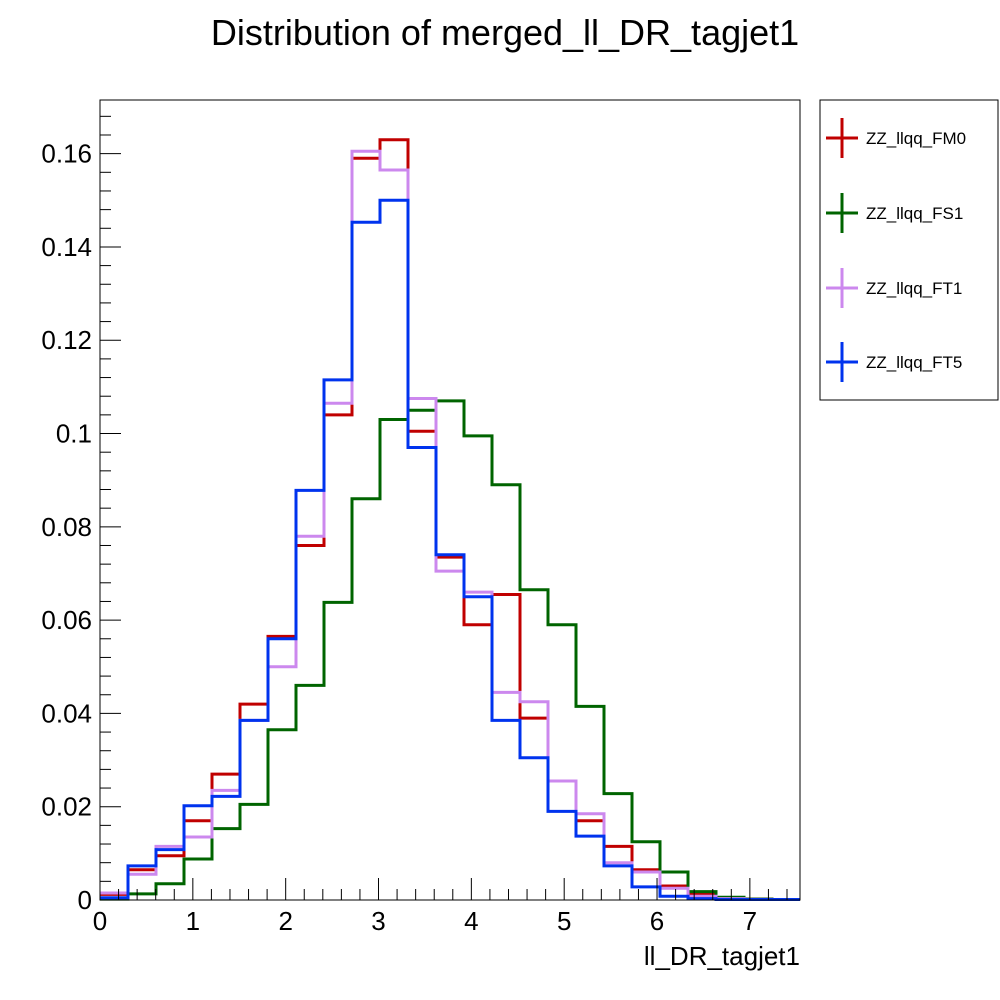 Image resolution: width=1000 pixels, height=1000 pixels. I want to click on legend-label: ZZ_llqq_FT1, so click(914, 288).